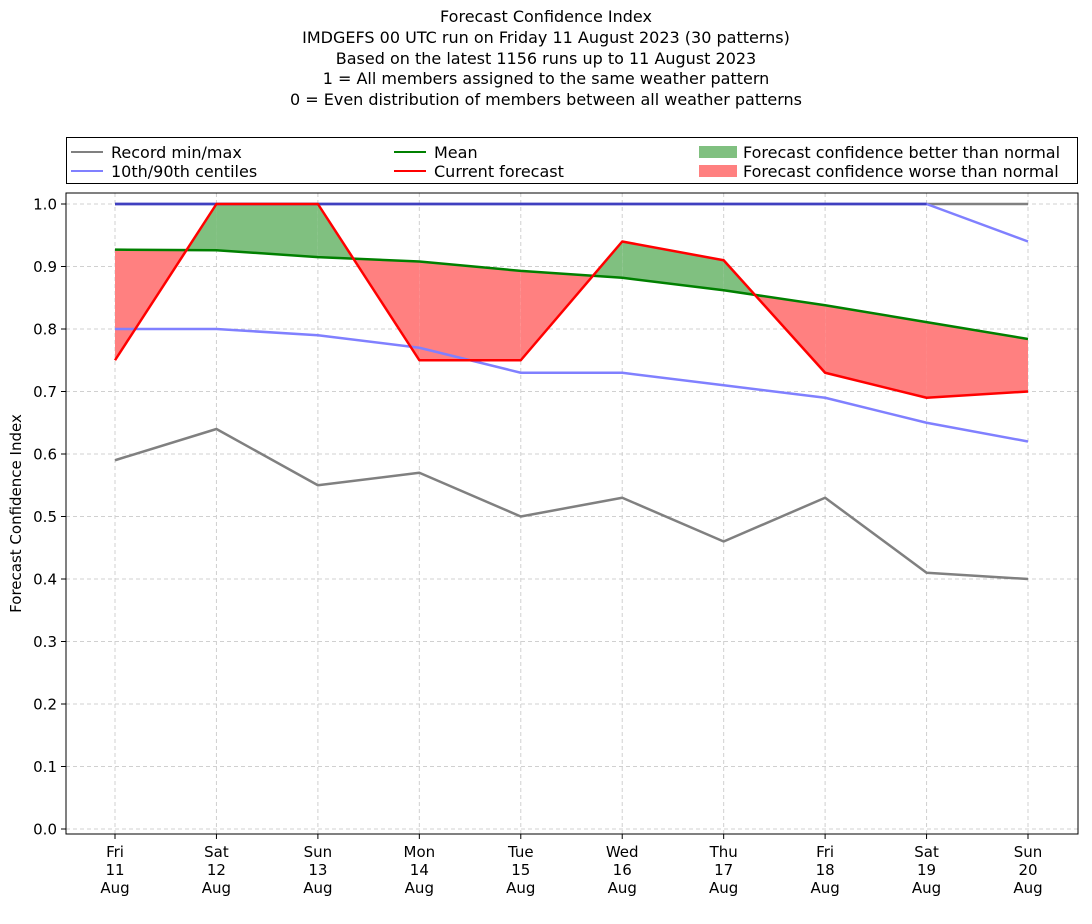  I want to click on series-line-p10, so click(572, 385).